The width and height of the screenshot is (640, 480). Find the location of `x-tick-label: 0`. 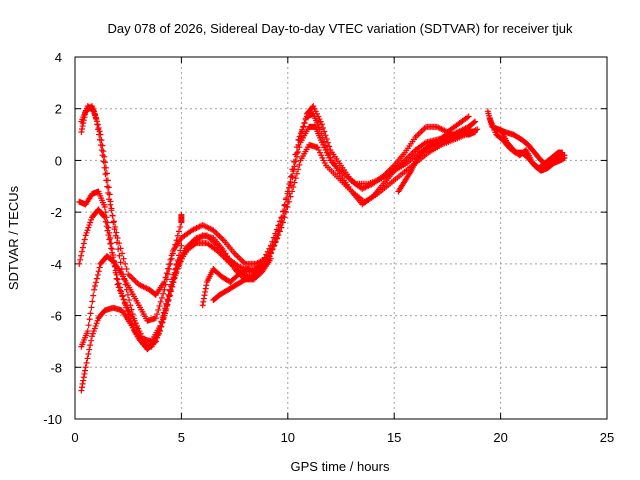

x-tick-label: 0 is located at coordinates (74, 437).